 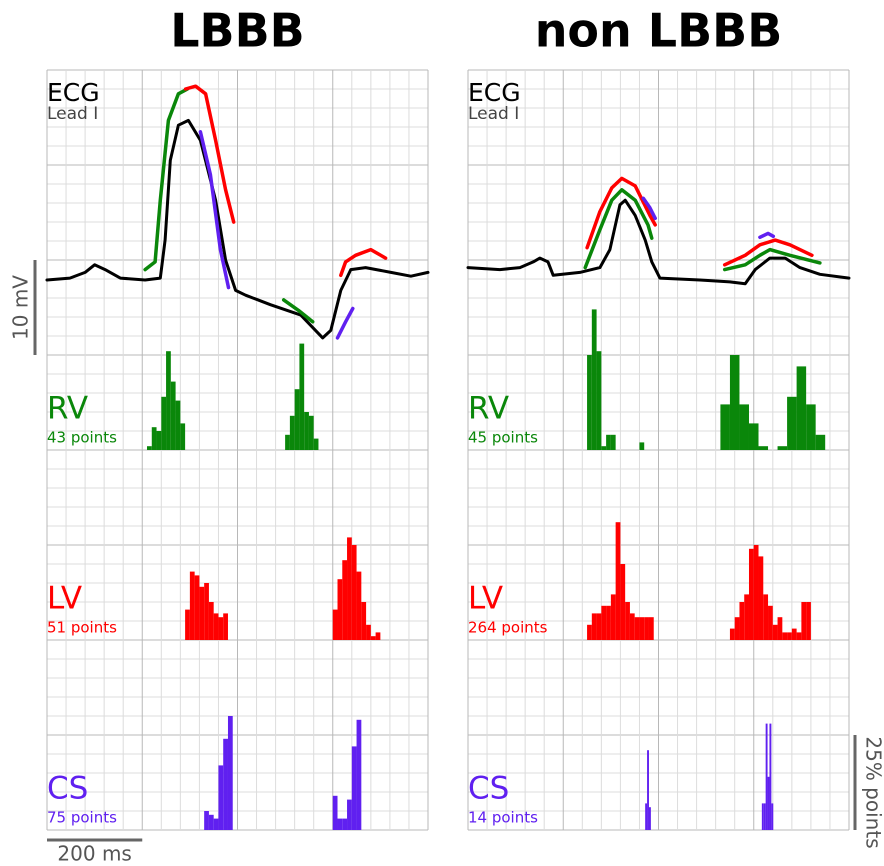 I want to click on count-label: 43 points, so click(x=82, y=438).